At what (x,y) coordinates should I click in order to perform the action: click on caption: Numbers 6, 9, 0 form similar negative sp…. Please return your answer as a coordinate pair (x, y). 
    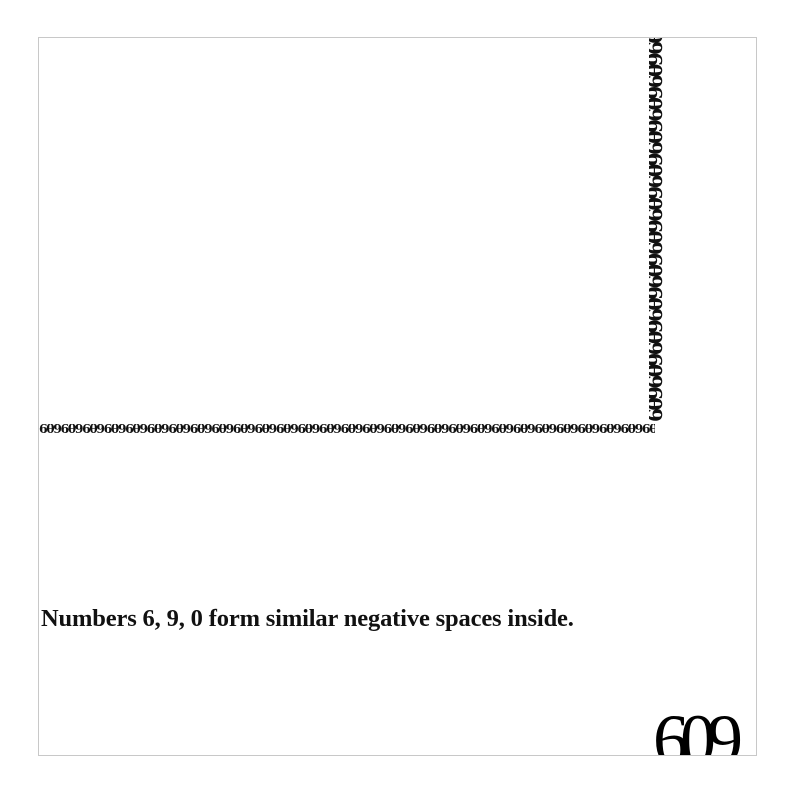
    Looking at the image, I should click on (307, 618).